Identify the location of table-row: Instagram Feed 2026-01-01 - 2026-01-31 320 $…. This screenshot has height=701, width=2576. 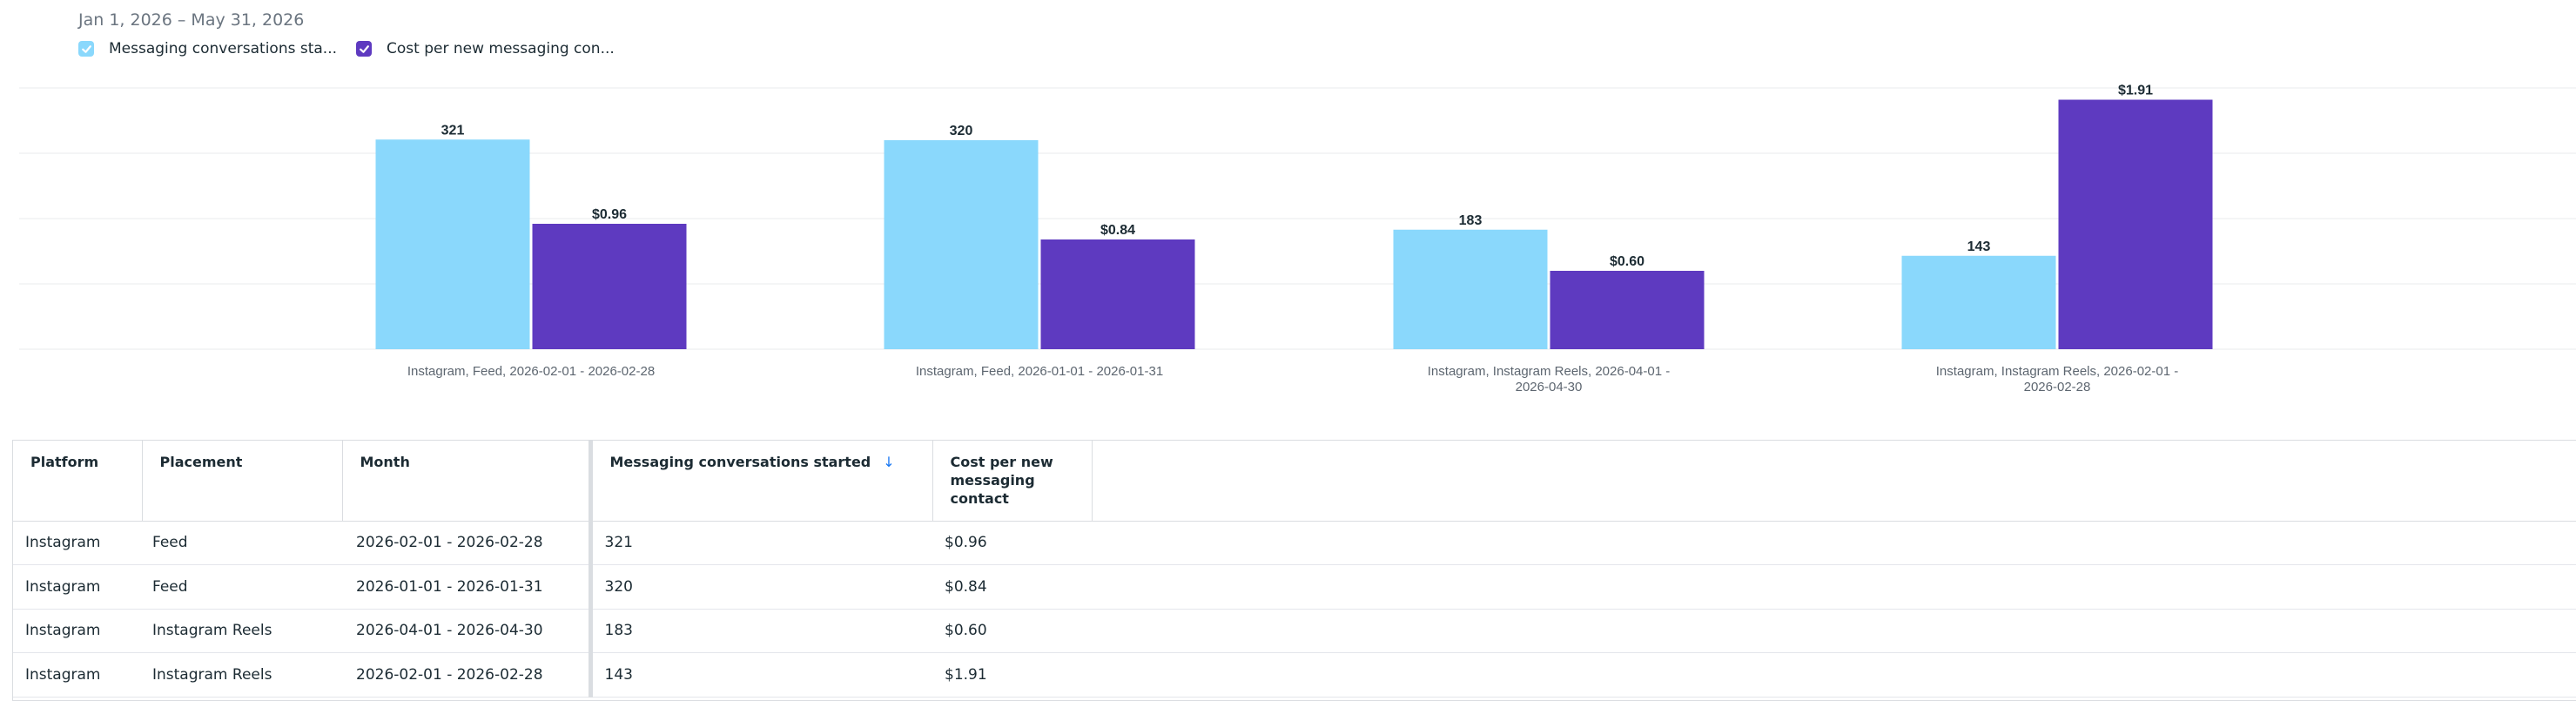
(1294, 587).